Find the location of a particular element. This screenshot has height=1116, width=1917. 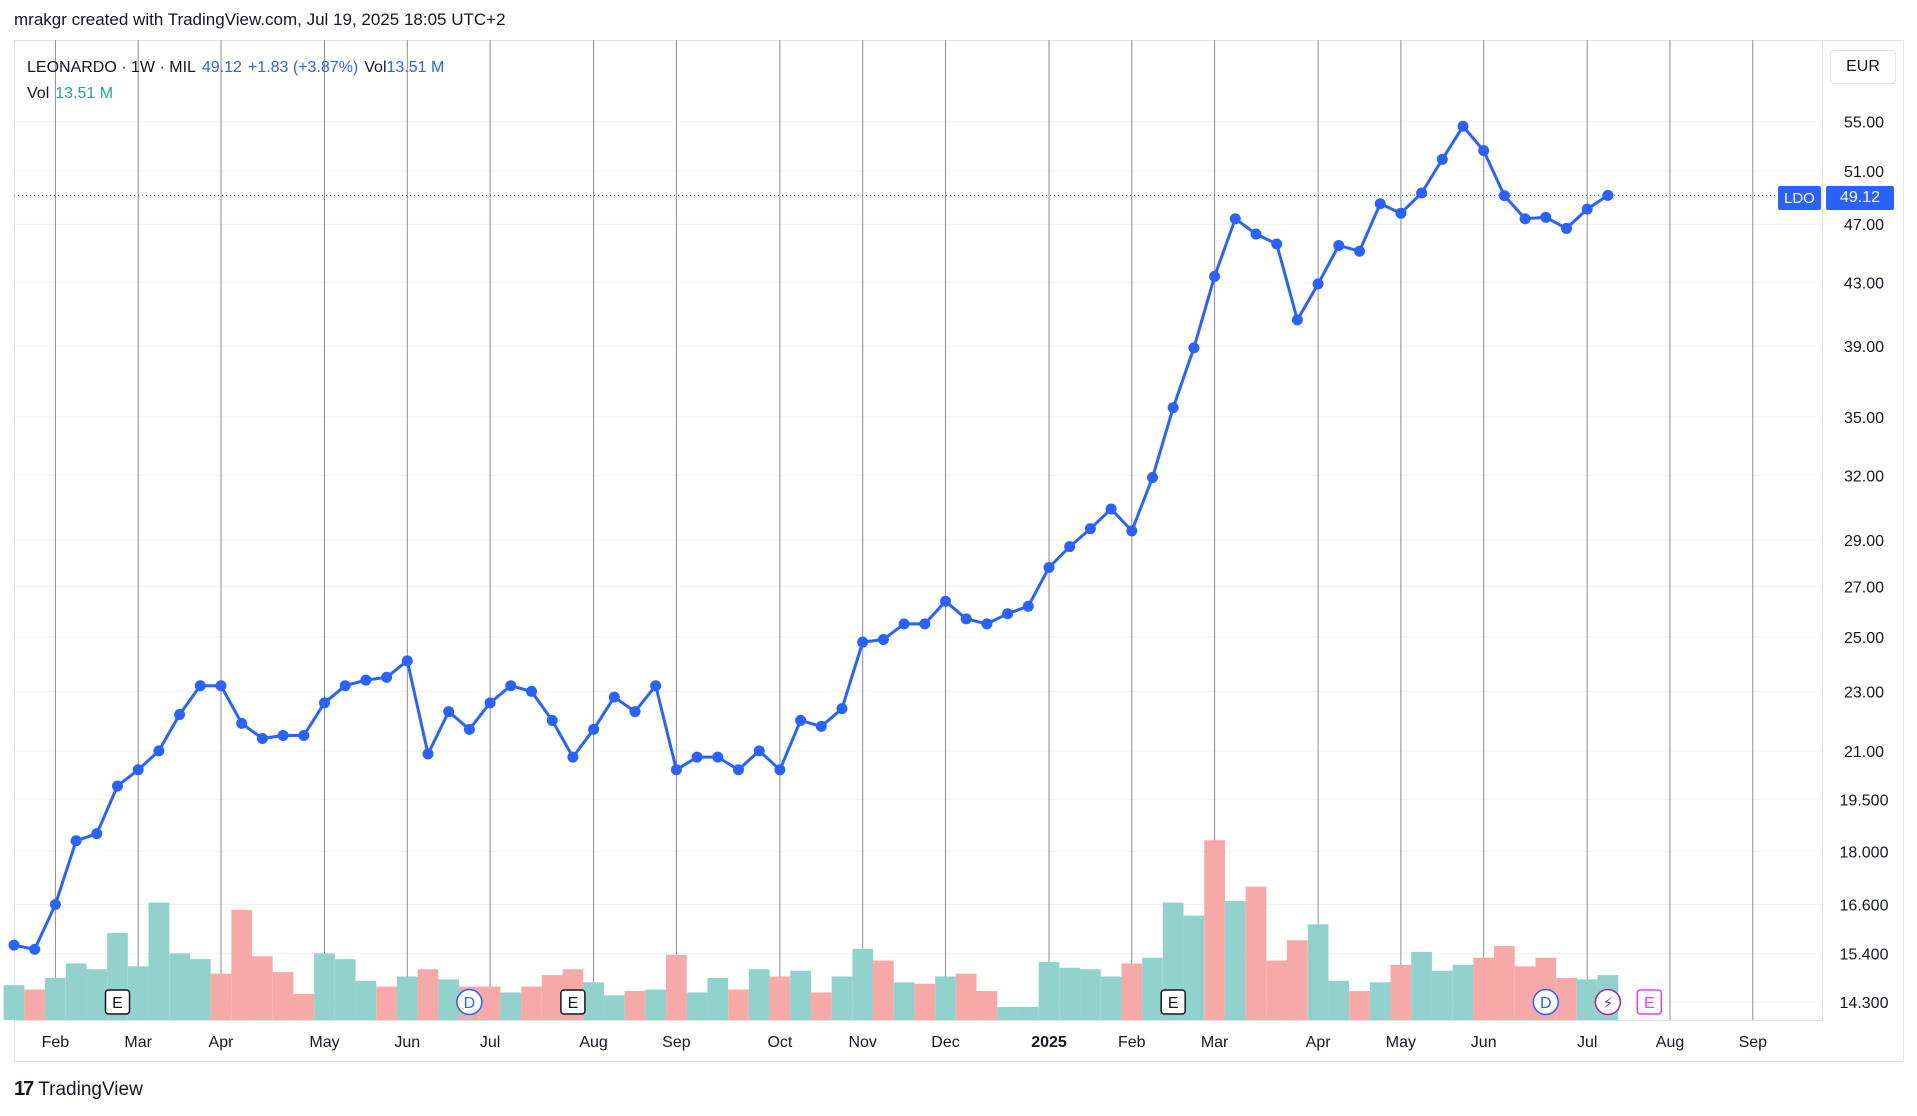

price-tick-label: 32.00 is located at coordinates (1864, 477).